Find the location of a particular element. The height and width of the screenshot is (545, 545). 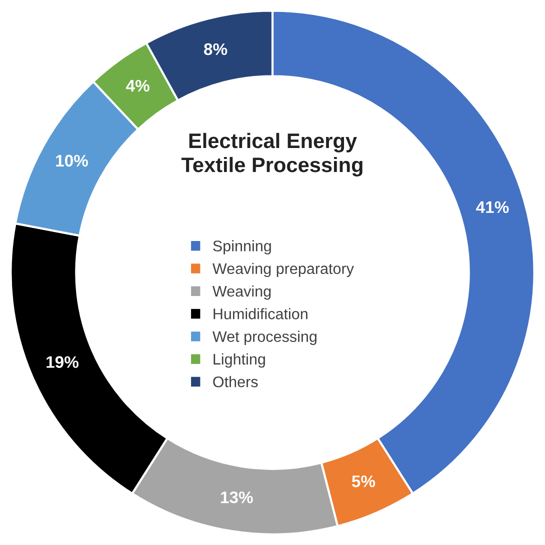

legend-label: Others is located at coordinates (235, 382).